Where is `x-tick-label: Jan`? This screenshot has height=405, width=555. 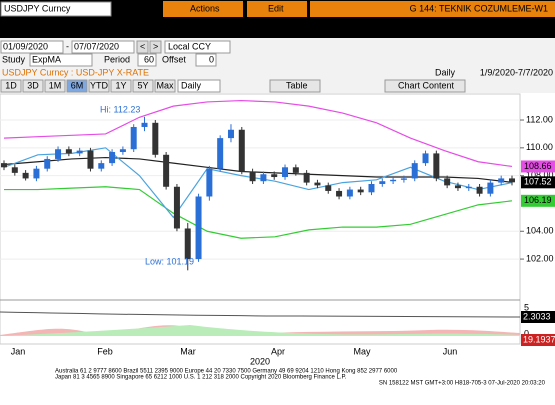 x-tick-label: Jan is located at coordinates (18, 351).